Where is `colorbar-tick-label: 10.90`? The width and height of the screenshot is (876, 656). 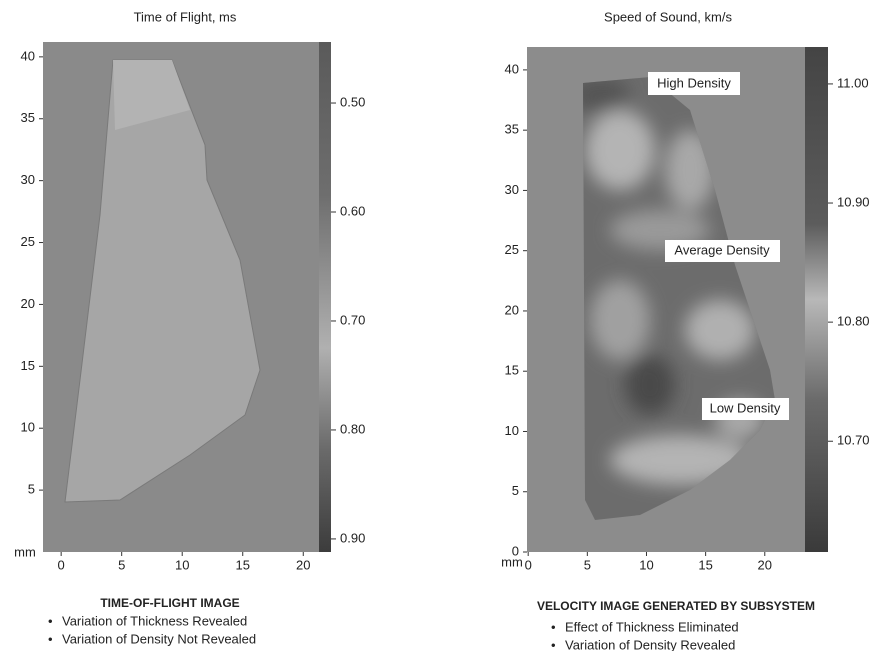
colorbar-tick-label: 10.90 is located at coordinates (853, 201).